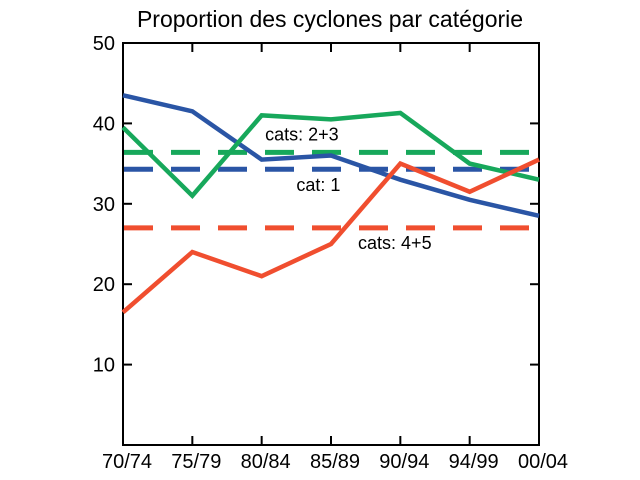  Describe the element at coordinates (335, 462) in the screenshot. I see `x-tick-label: 85/89` at that location.